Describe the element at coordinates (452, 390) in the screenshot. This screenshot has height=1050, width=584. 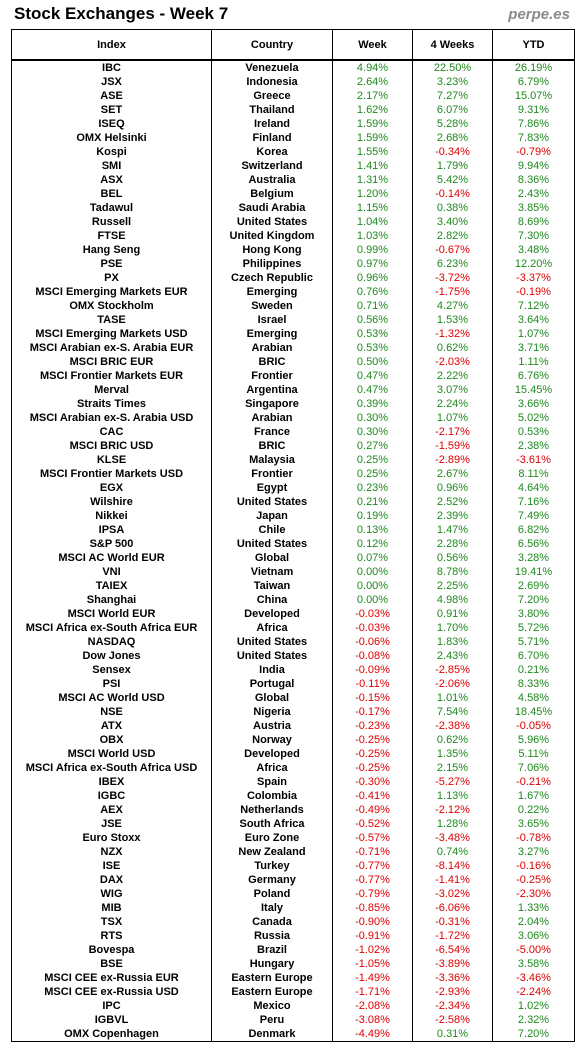
I see `cell-4-weeks: 3.07%` at that location.